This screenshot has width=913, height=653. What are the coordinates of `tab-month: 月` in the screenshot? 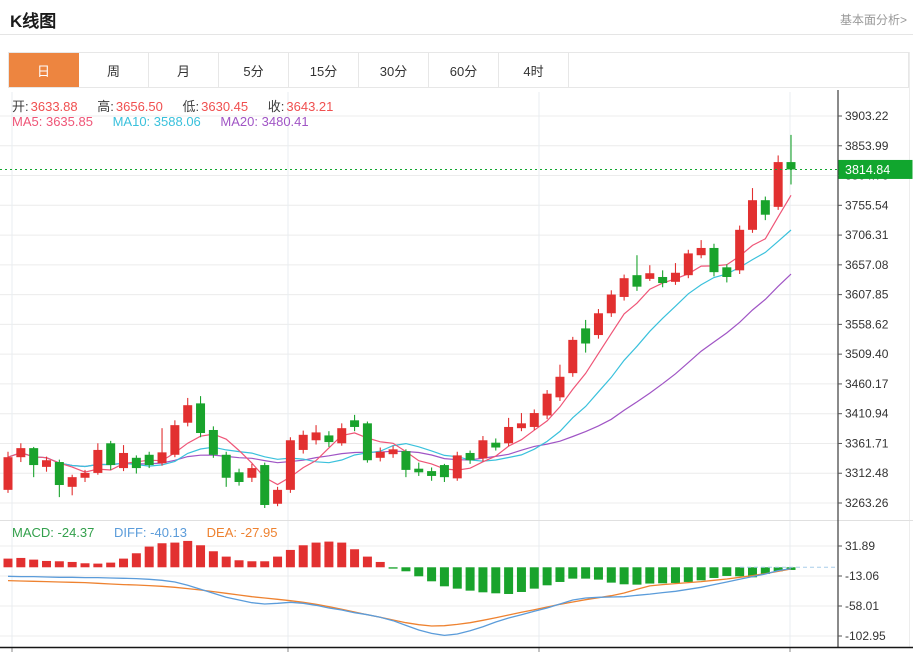 It's located at (184, 70).